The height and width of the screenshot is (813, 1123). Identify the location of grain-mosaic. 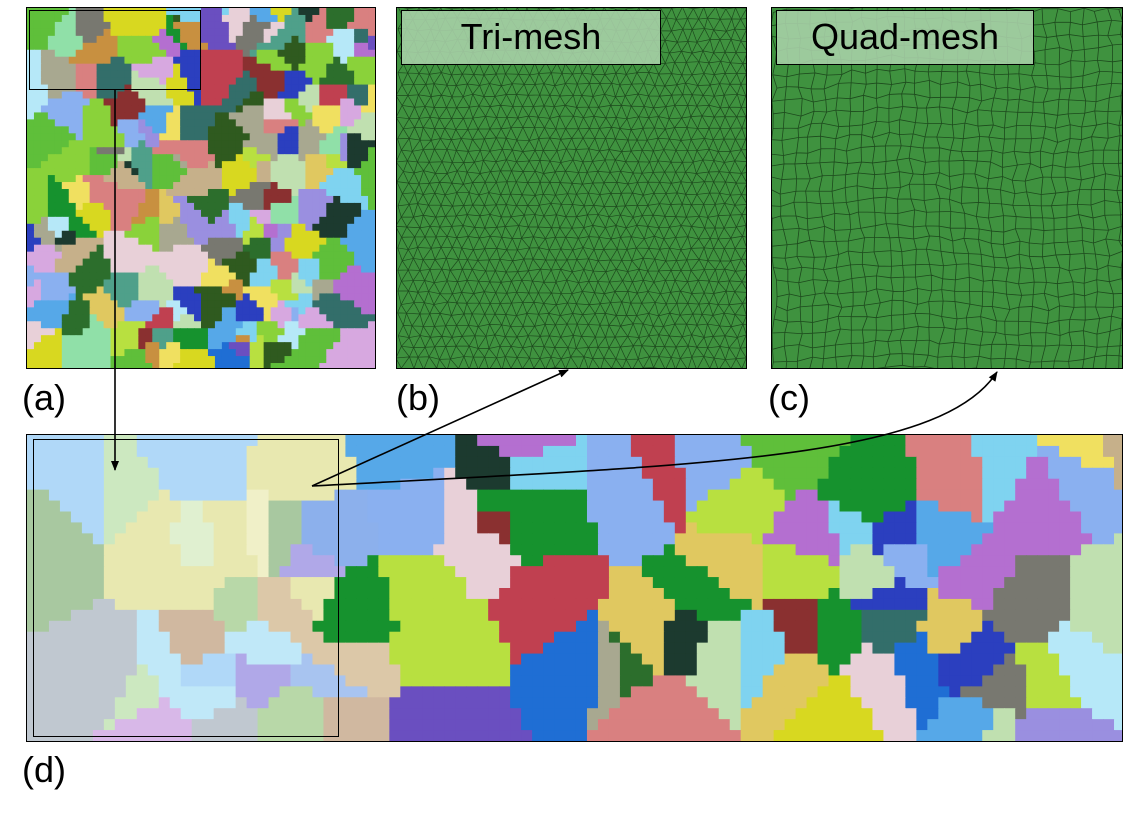
(201, 188).